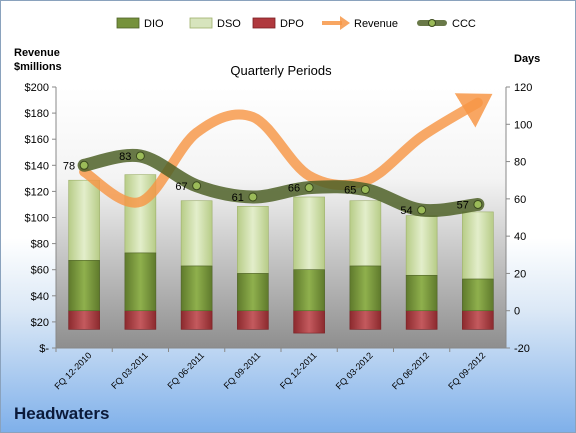 The height and width of the screenshot is (433, 576). What do you see at coordinates (520, 163) in the screenshot?
I see `right-axis-tick-label: 80` at bounding box center [520, 163].